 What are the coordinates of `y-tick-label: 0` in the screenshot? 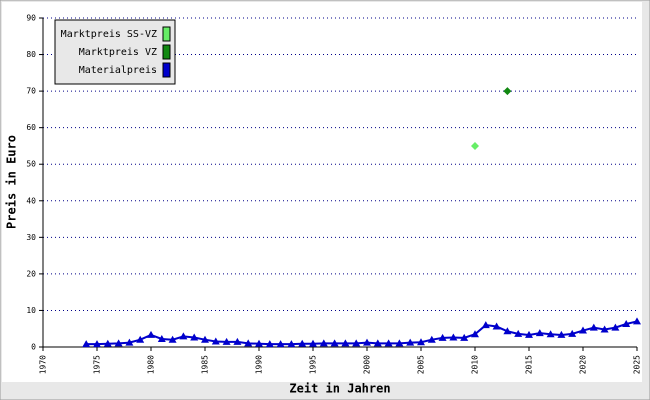 It's located at (33, 347).